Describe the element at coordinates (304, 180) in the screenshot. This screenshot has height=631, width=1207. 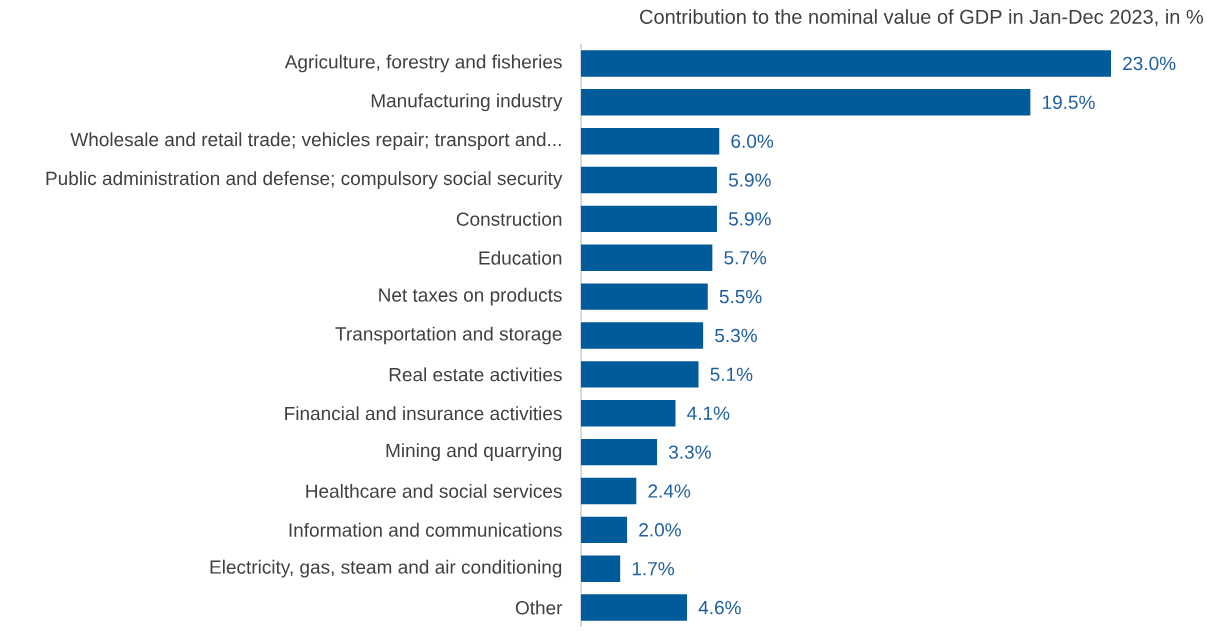
I see `y-tick-label: Public administration and defense; compulsory social security` at that location.